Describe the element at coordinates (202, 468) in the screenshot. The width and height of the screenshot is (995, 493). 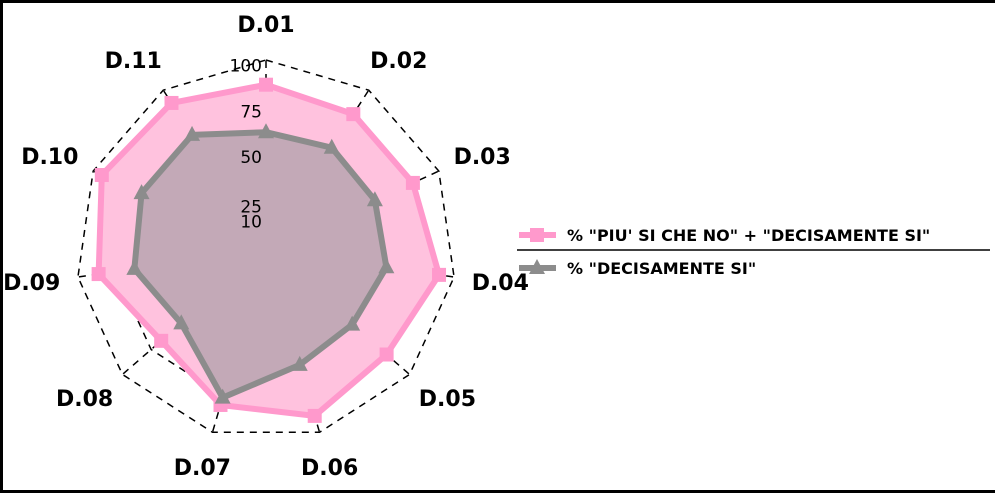
I see `category-label: D.07` at that location.